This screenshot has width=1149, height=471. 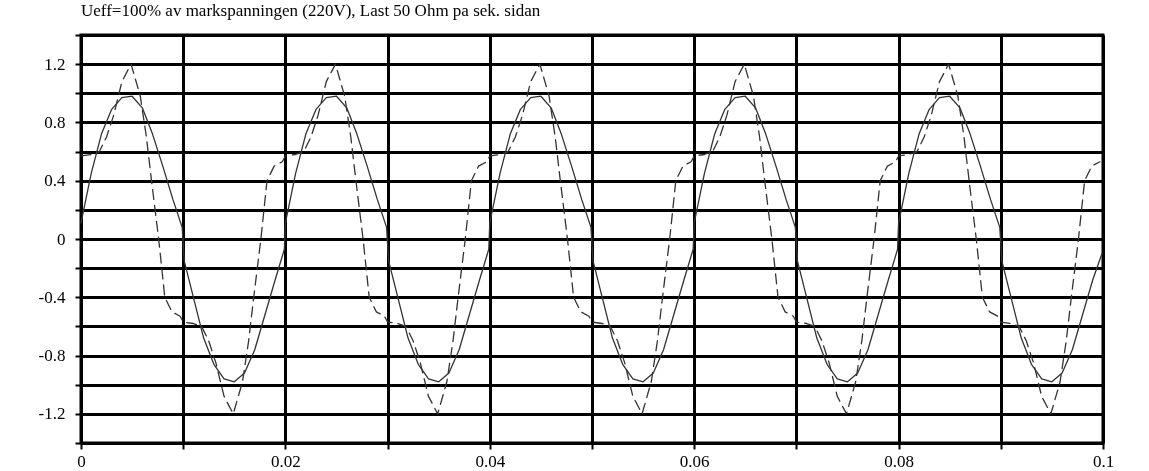 What do you see at coordinates (311, 10) in the screenshot?
I see `chart-title: Ueff=100% av markspanningen (220V), Last 50 Ohm pa sek. sidan` at bounding box center [311, 10].